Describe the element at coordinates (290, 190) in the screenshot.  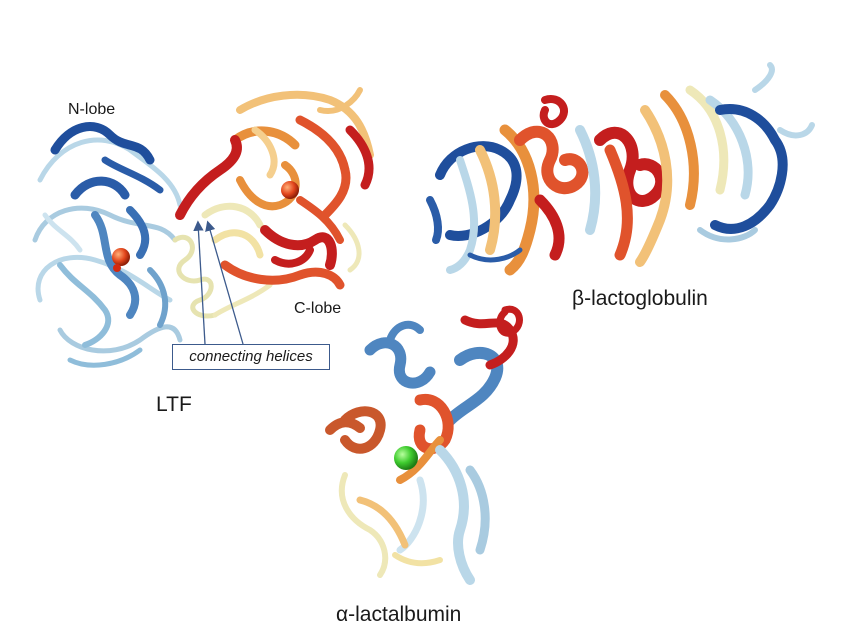
I see `ltf-c-lobe-iron-ion` at that location.